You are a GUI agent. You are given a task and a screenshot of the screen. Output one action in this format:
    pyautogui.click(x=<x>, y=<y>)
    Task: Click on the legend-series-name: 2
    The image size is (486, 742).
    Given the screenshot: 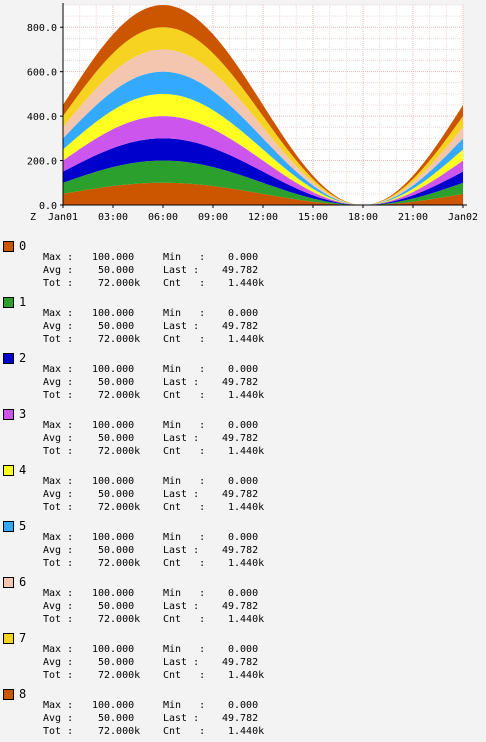 What is the action you would take?
    pyautogui.click(x=22, y=358)
    